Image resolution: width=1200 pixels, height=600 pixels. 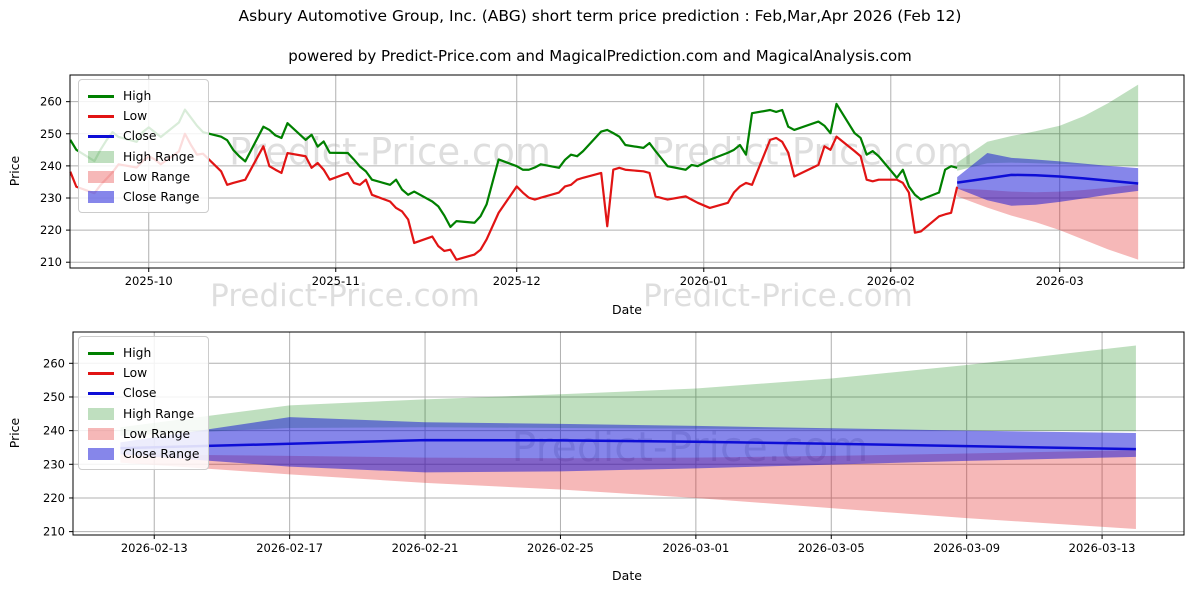 What do you see at coordinates (704, 281) in the screenshot?
I see `x-tick-label: 2026-01` at bounding box center [704, 281].